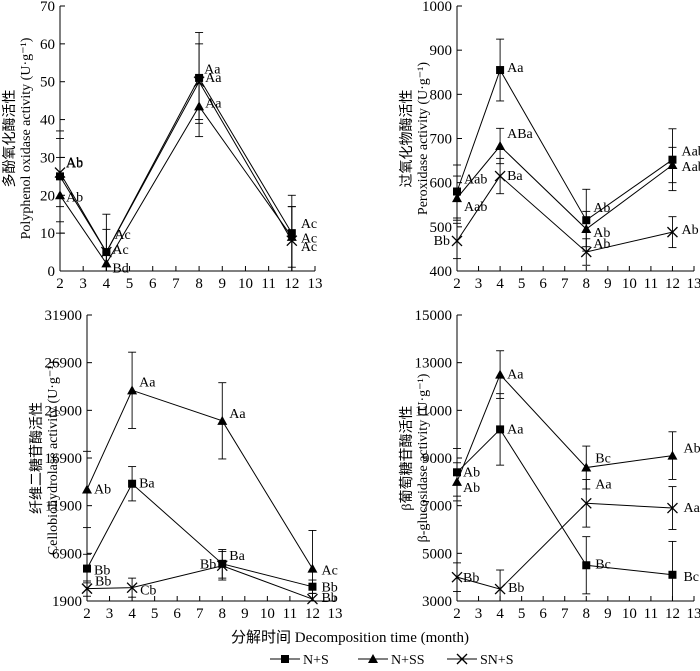 The image size is (700, 671). What do you see at coordinates (462, 659) in the screenshot?
I see `legend-marker` at bounding box center [462, 659].